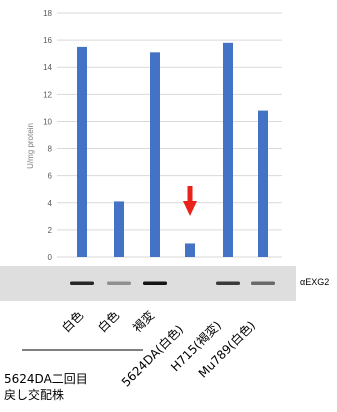 Image resolution: width=337 pixels, height=412 pixels. What do you see at coordinates (47, 135) in the screenshot?
I see `y-axis-ticks: 0 2 4 6 8 10 12 14 16 18` at bounding box center [47, 135].